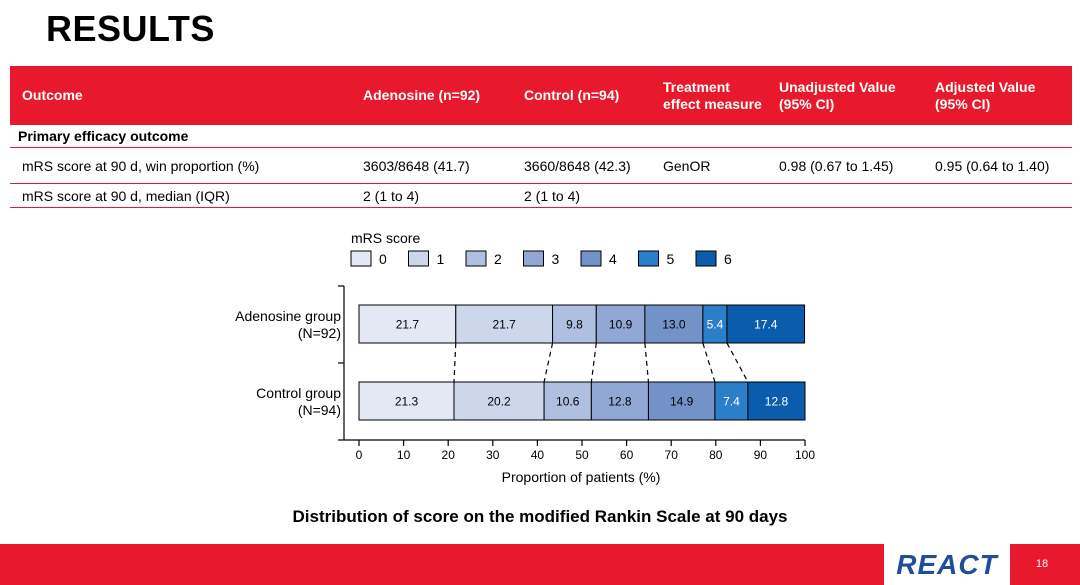 Image resolution: width=1080 pixels, height=585 pixels. I want to click on table-cell: mRS score at 90 d, median (IQR), so click(182, 195).